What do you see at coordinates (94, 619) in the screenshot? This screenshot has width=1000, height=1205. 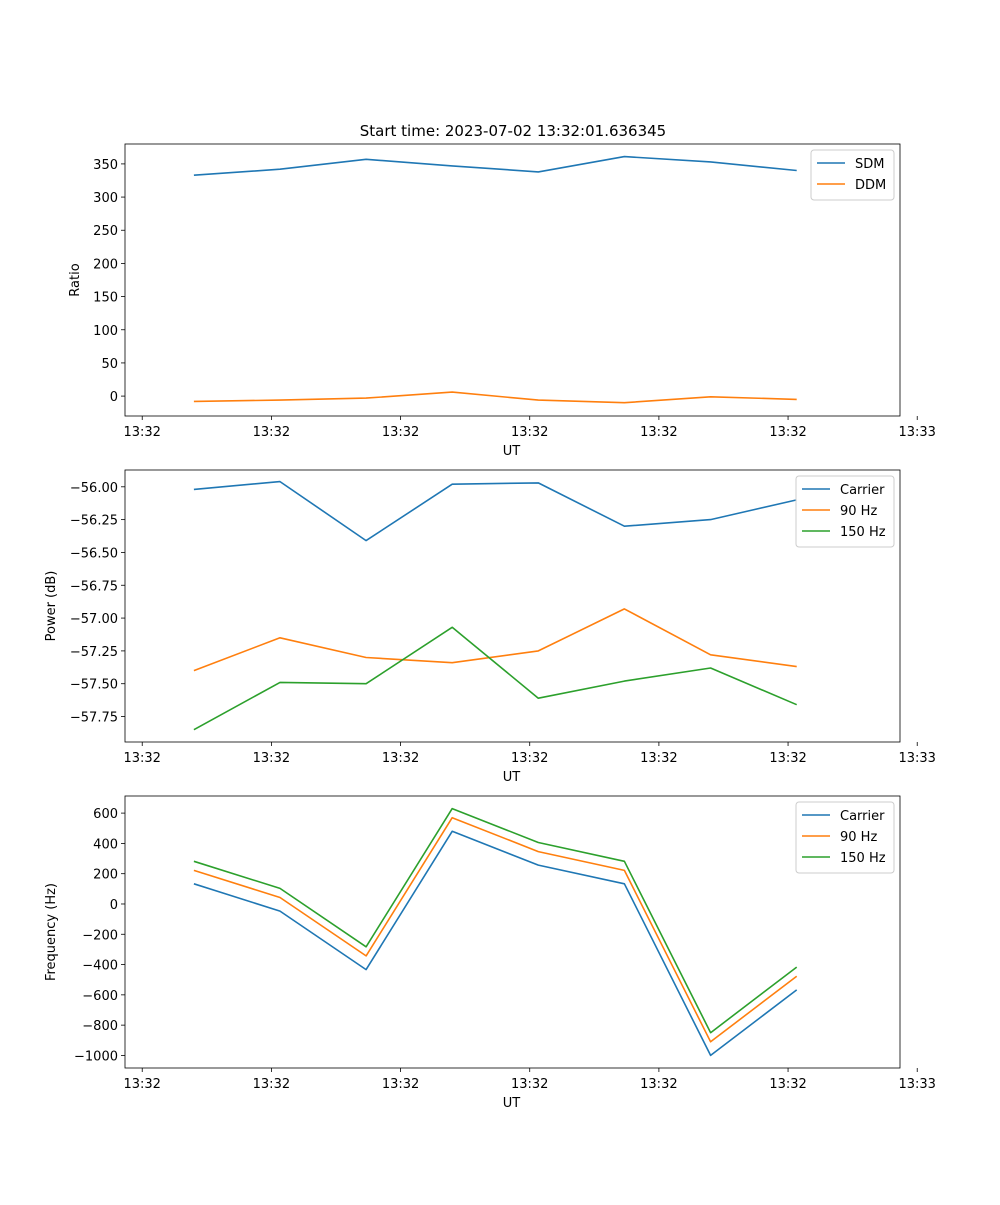 I see `chart2-y-tick-label: −57.00` at bounding box center [94, 619].